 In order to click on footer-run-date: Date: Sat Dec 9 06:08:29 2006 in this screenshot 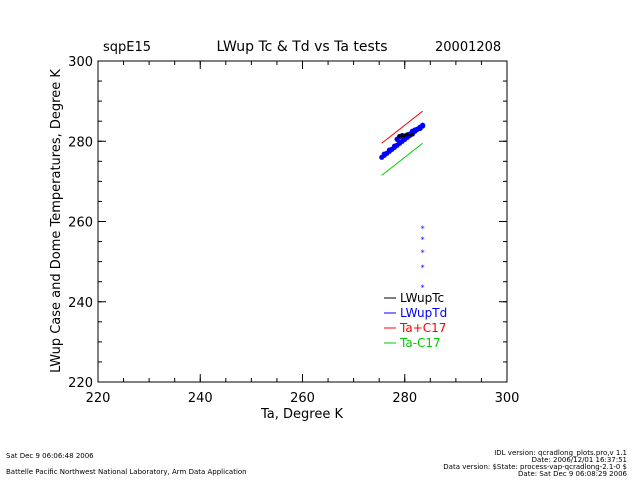, I will do `click(572, 474)`.